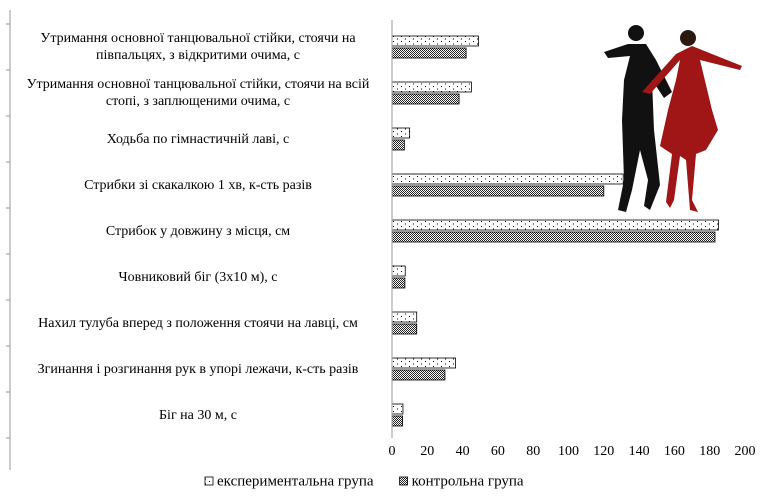 Image resolution: width=766 pixels, height=498 pixels. Describe the element at coordinates (568, 451) in the screenshot. I see `x-tick-label: 100` at that location.